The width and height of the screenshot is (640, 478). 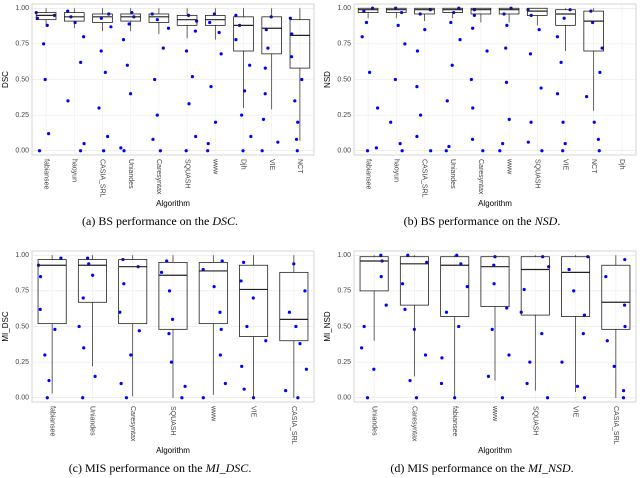 What do you see at coordinates (243, 164) in the screenshot?
I see `x-tick-label: Djh` at bounding box center [243, 164].